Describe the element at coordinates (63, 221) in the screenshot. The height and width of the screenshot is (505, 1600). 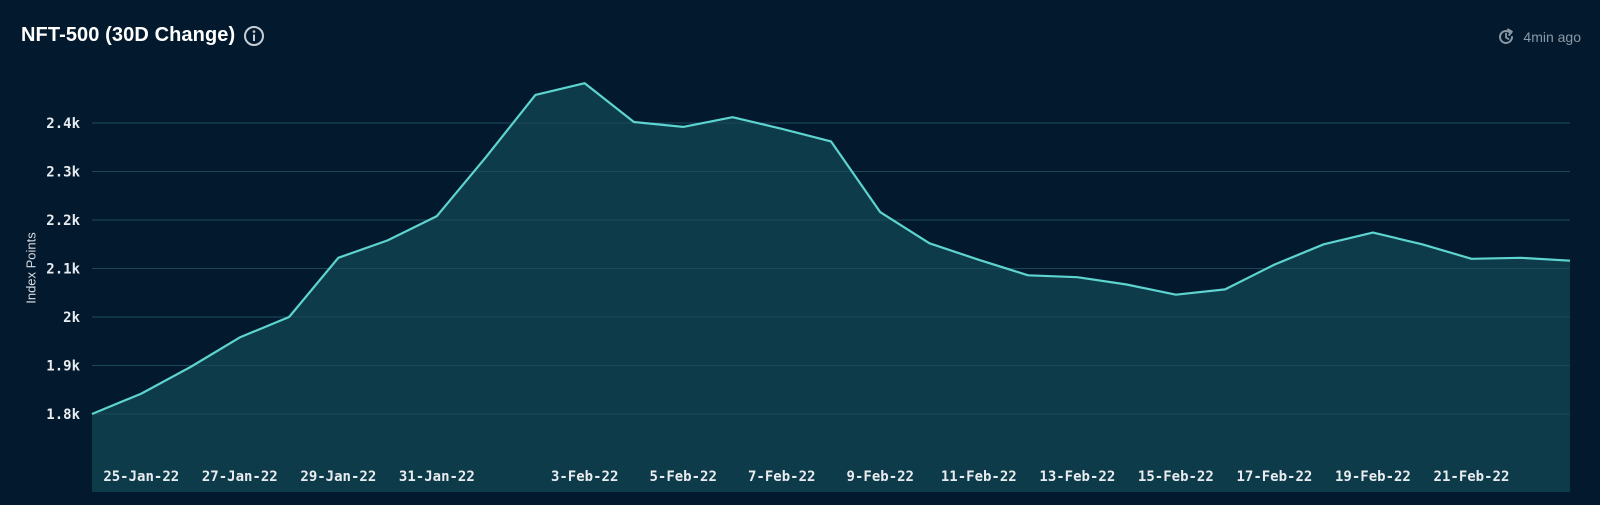
I see `y-tick-label: 2.2k` at that location.